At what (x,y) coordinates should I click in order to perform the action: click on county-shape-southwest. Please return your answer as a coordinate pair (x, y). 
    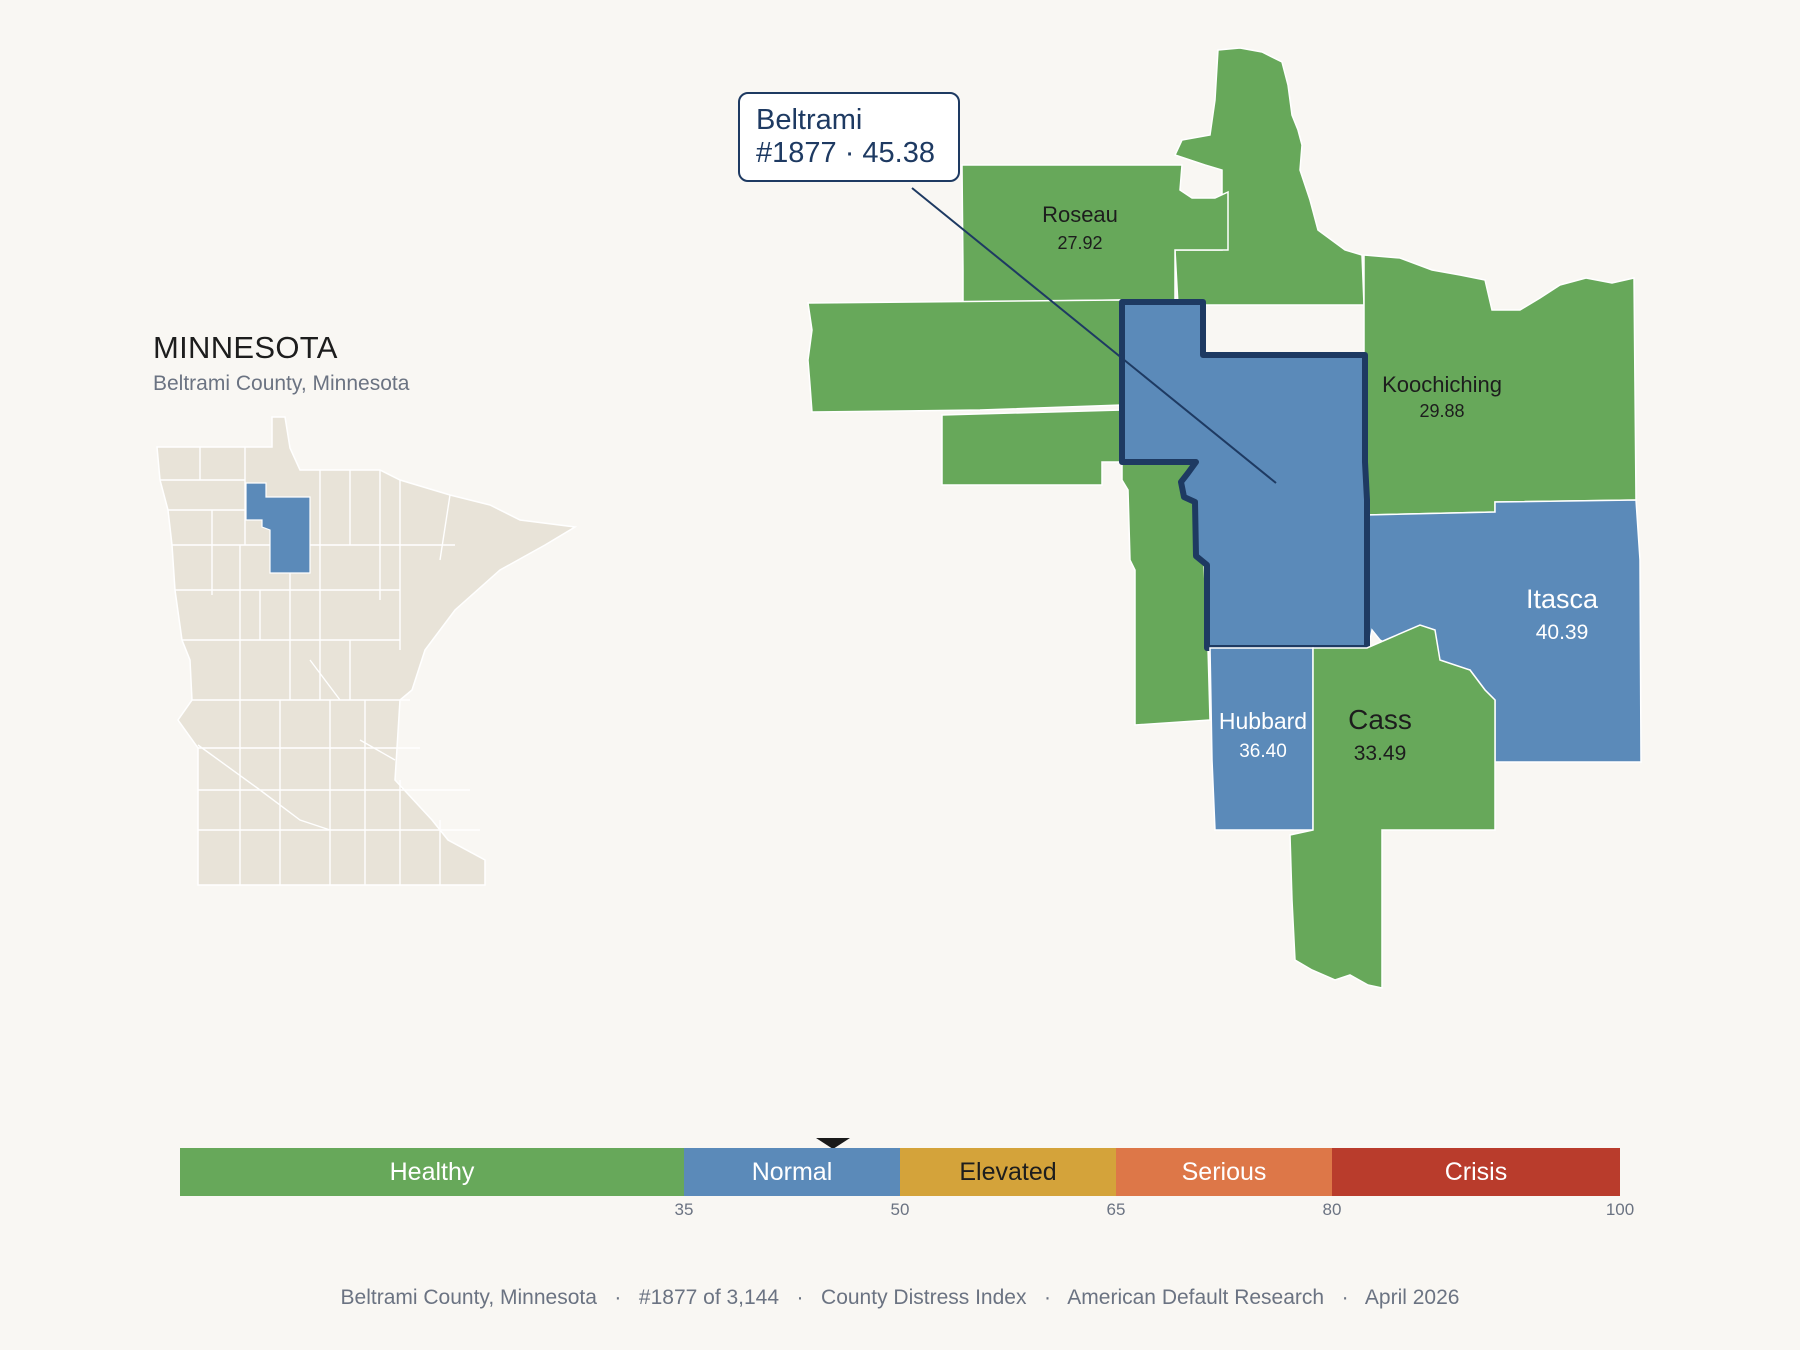
    Looking at the image, I should click on (1032, 447).